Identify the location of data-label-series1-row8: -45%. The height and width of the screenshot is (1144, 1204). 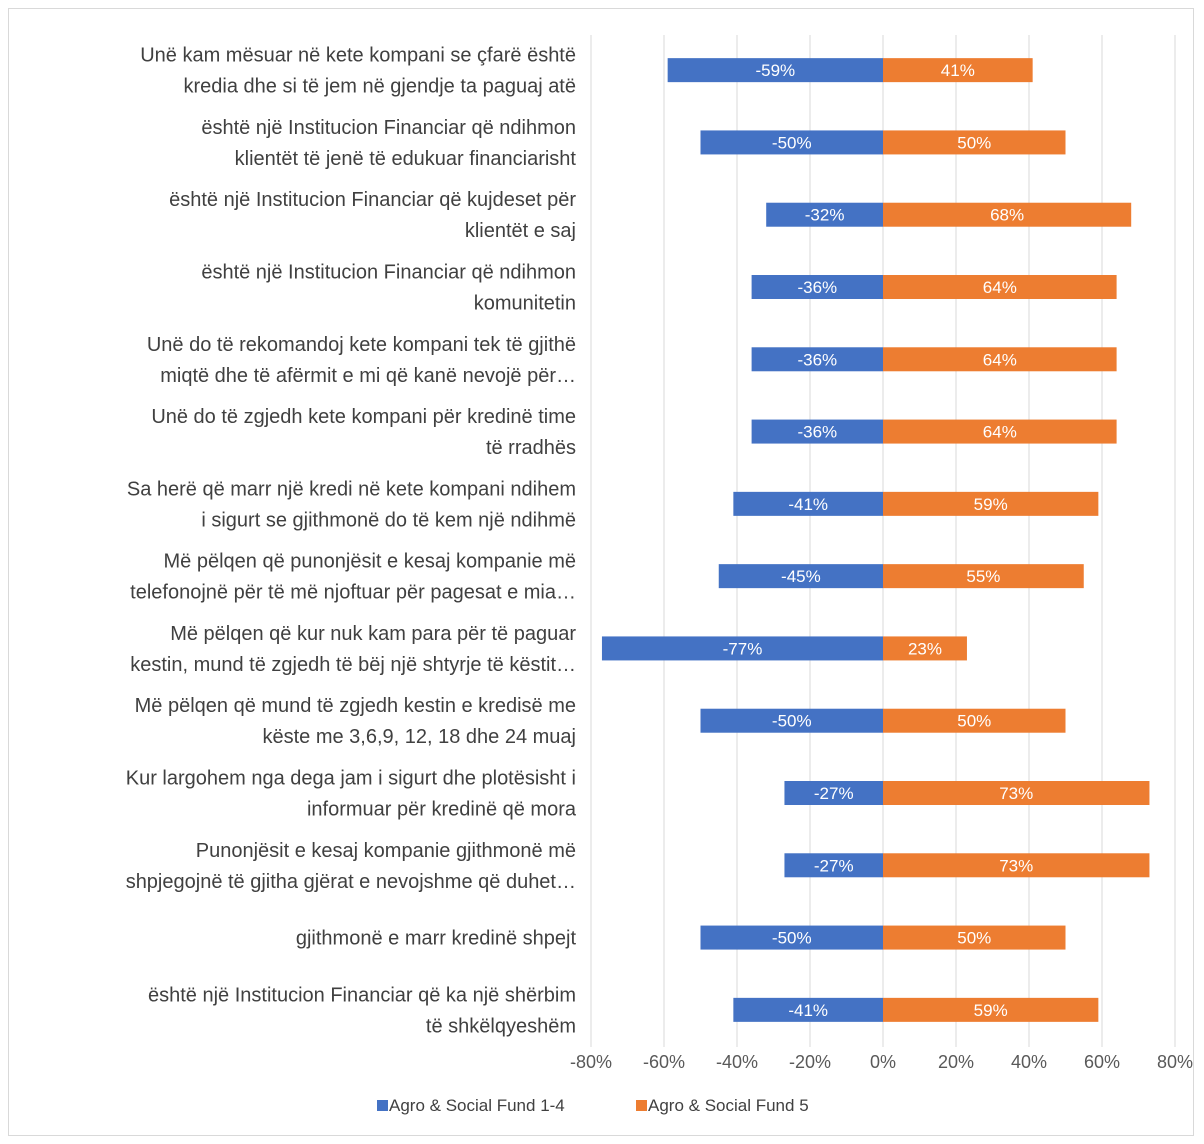
(801, 576).